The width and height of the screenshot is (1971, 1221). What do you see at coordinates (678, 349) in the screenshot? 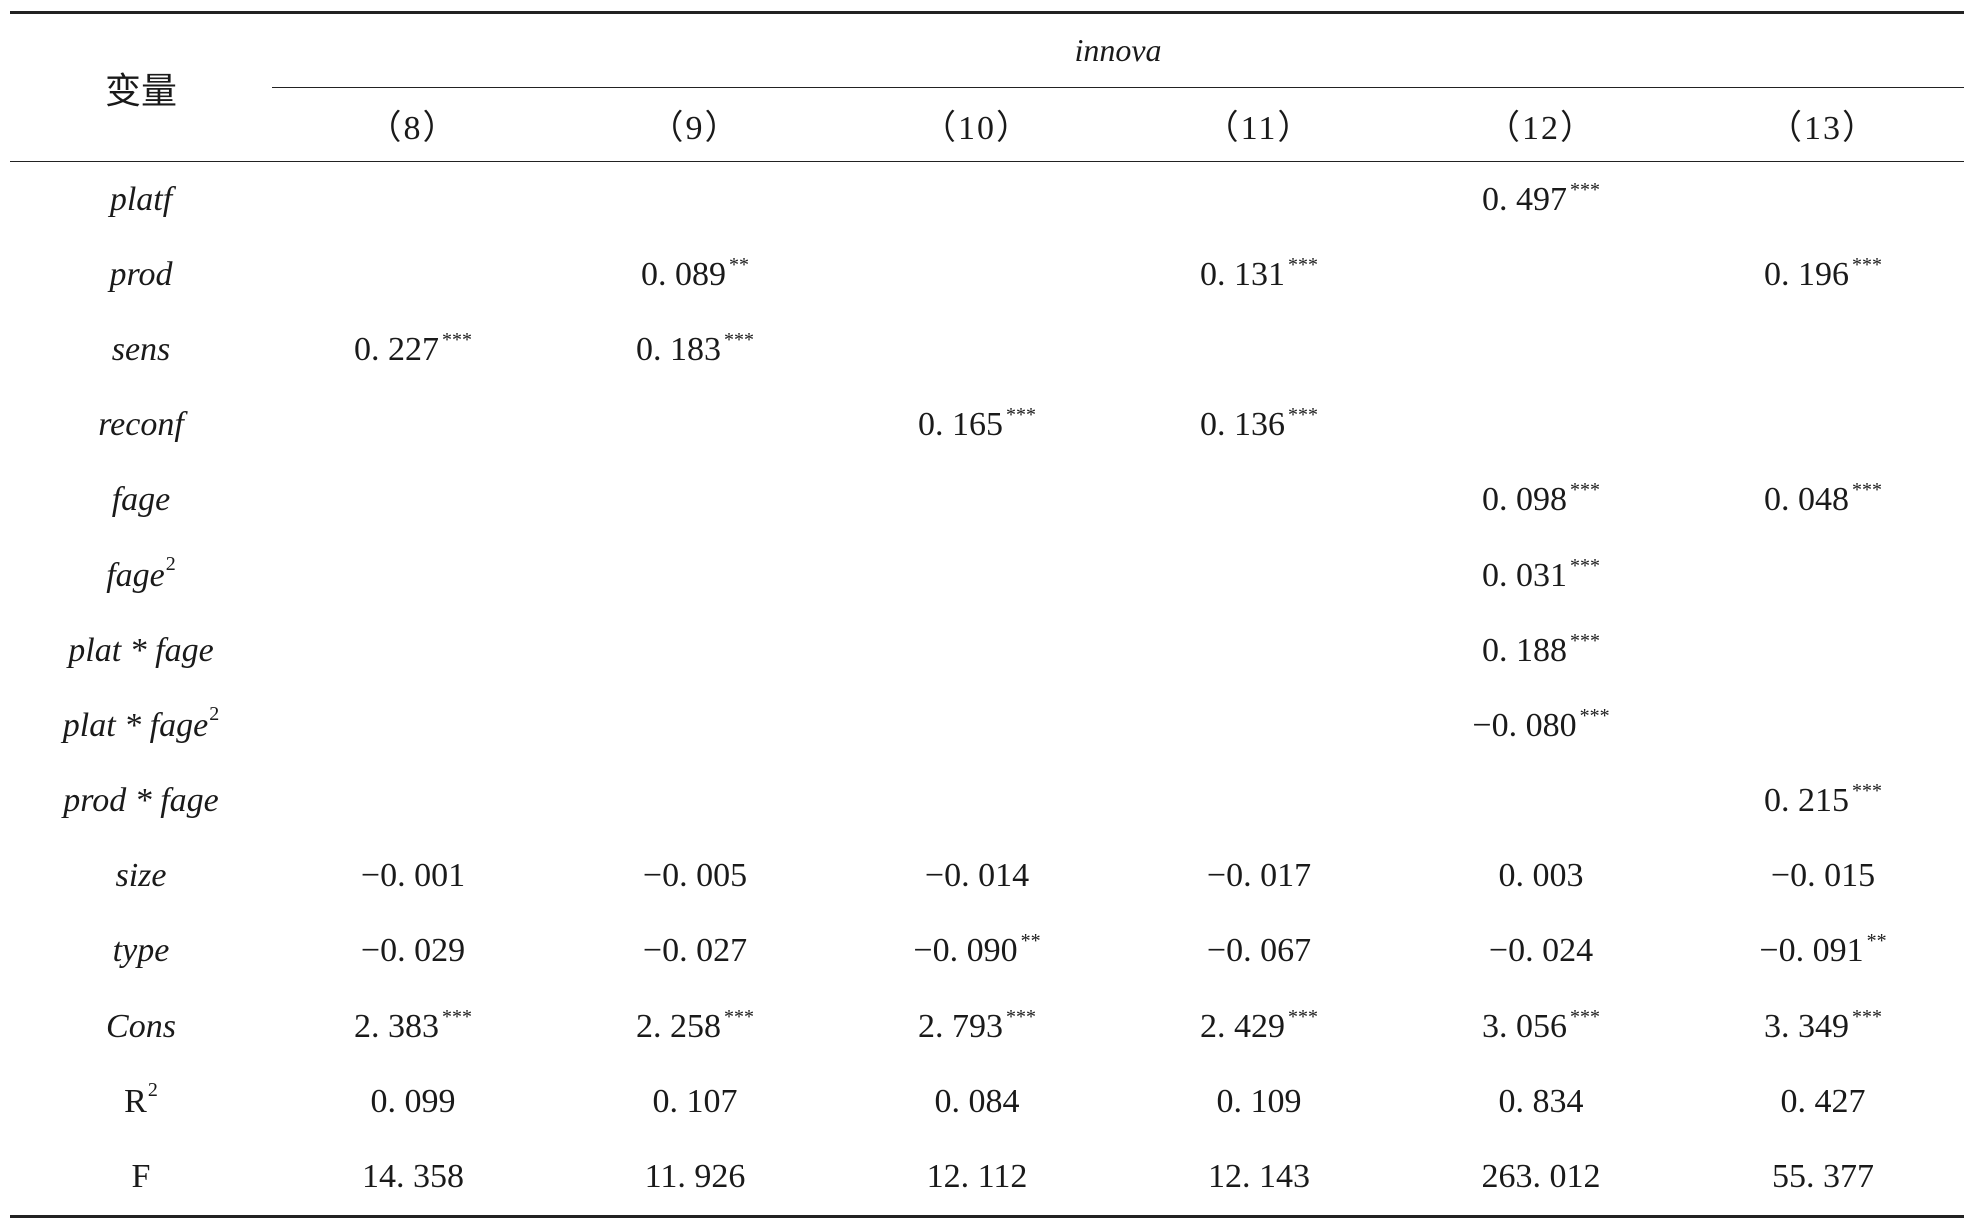
I see `coefficient-value: 0. 183` at bounding box center [678, 349].